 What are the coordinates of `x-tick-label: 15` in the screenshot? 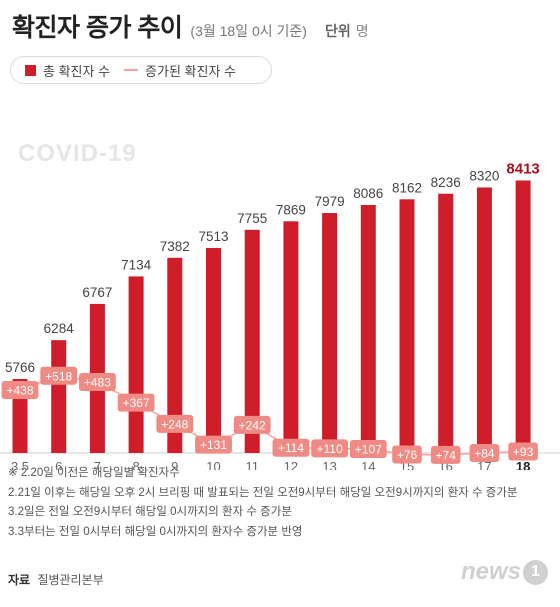 It's located at (407, 464).